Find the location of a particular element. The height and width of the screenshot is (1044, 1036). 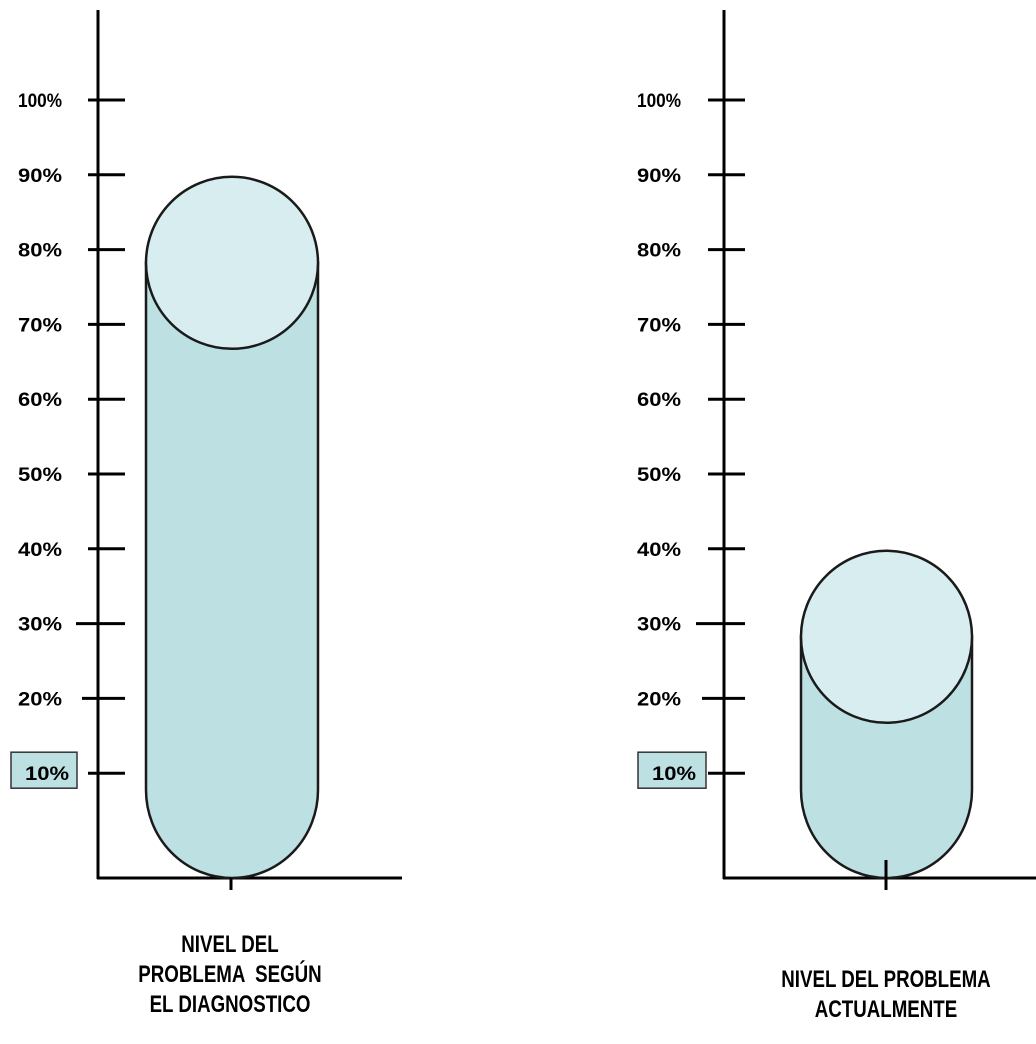

x-label-line: NIVEL DEL PROBLEMA is located at coordinates (886, 979).